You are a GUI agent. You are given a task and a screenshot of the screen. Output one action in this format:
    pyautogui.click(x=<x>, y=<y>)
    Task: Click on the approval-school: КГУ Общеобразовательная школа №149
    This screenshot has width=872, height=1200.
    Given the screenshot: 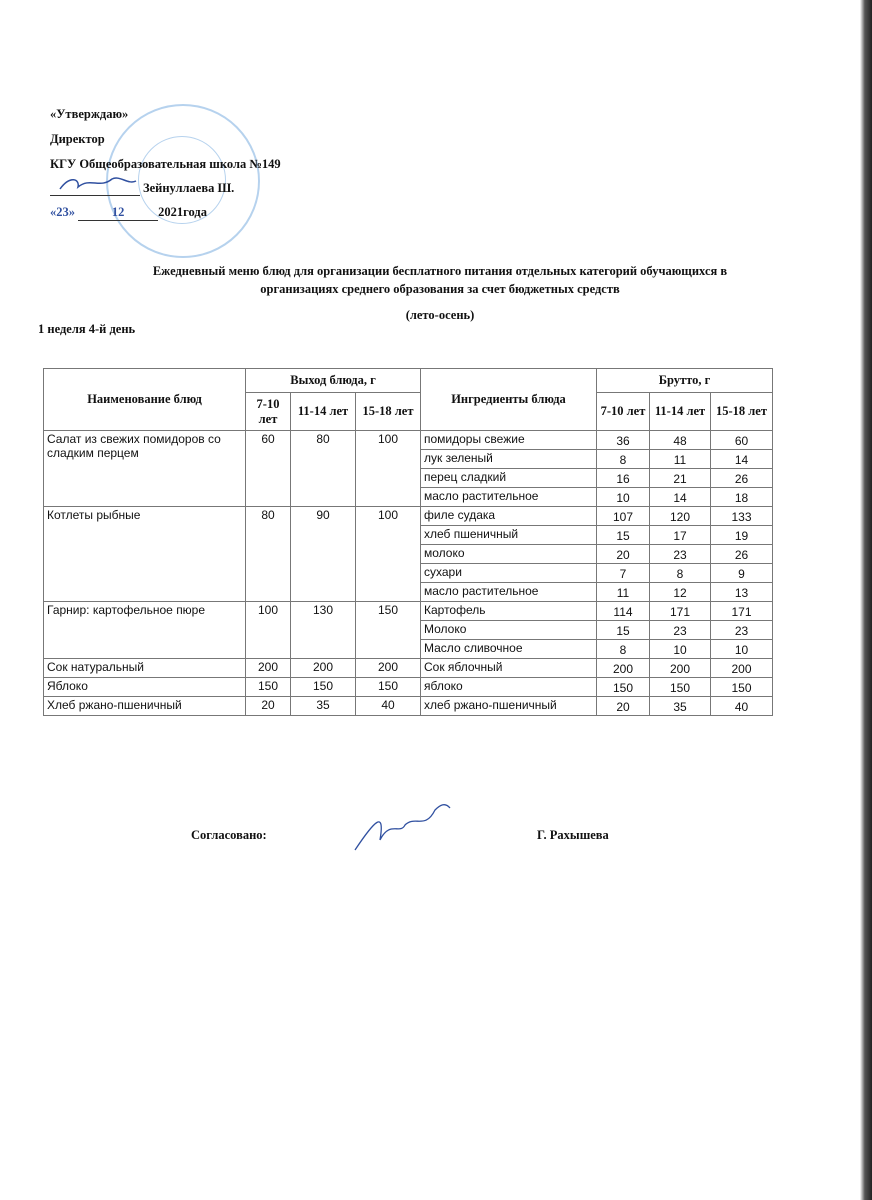 What is the action you would take?
    pyautogui.click(x=165, y=164)
    